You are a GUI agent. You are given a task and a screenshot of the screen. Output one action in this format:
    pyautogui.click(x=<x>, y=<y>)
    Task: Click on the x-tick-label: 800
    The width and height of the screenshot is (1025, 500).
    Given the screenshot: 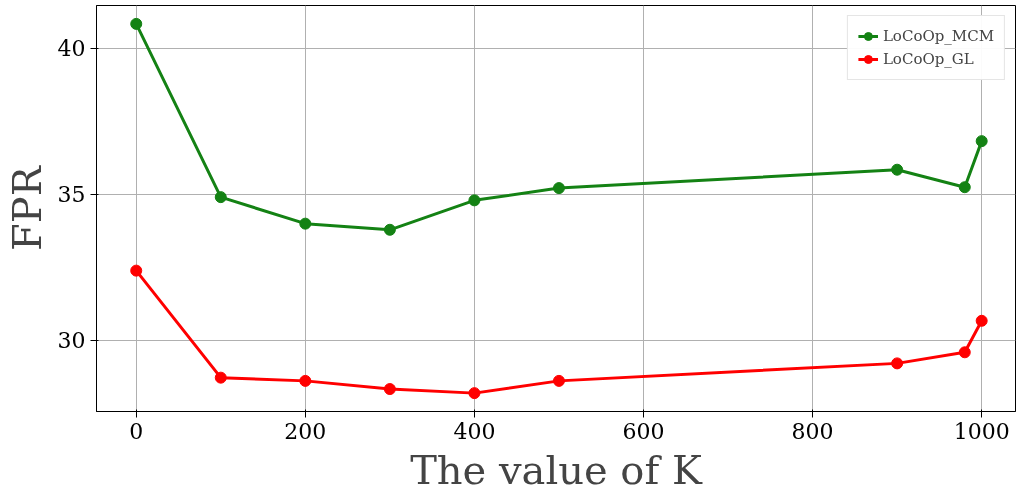 What is the action you would take?
    pyautogui.click(x=812, y=431)
    